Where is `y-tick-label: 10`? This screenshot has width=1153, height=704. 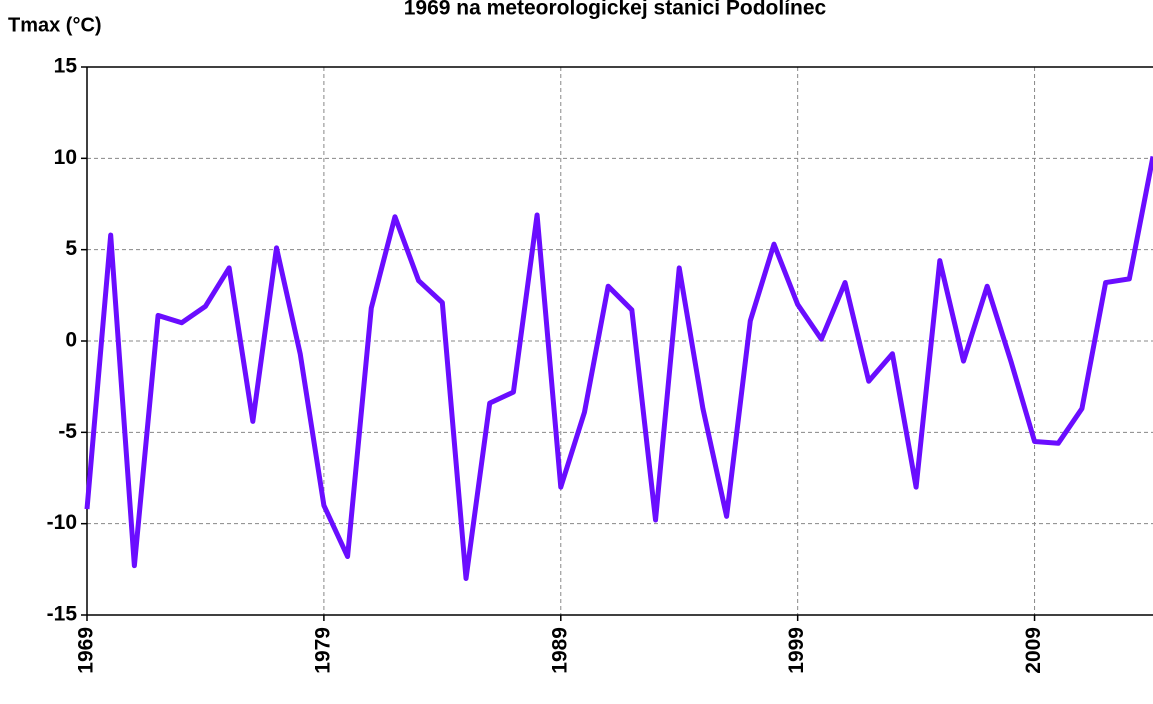
y-tick-label: 10 is located at coordinates (65, 157).